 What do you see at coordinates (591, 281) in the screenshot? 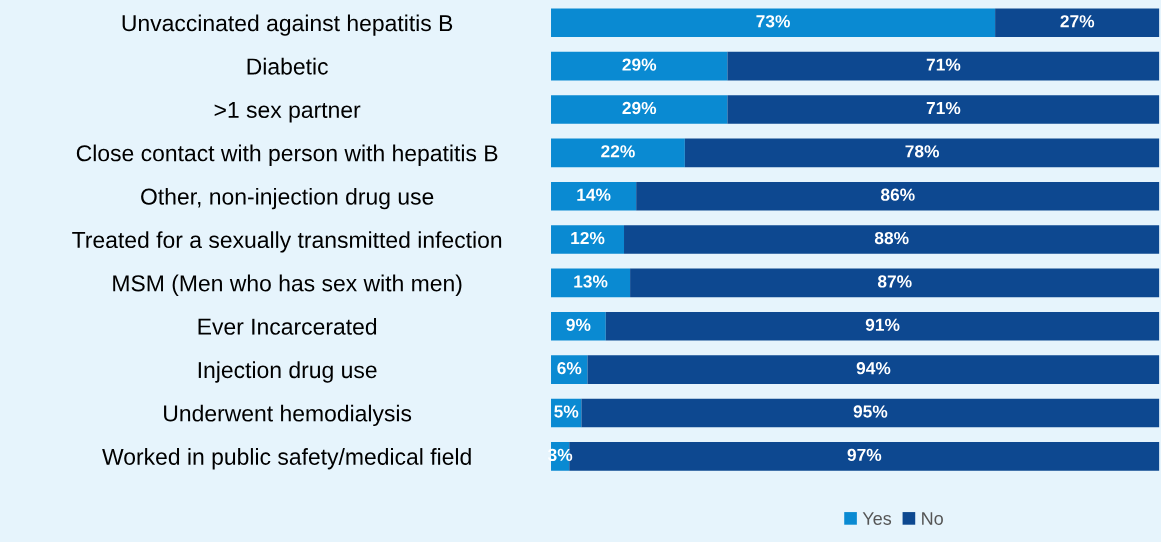
I see `data-label: 13%` at bounding box center [591, 281].